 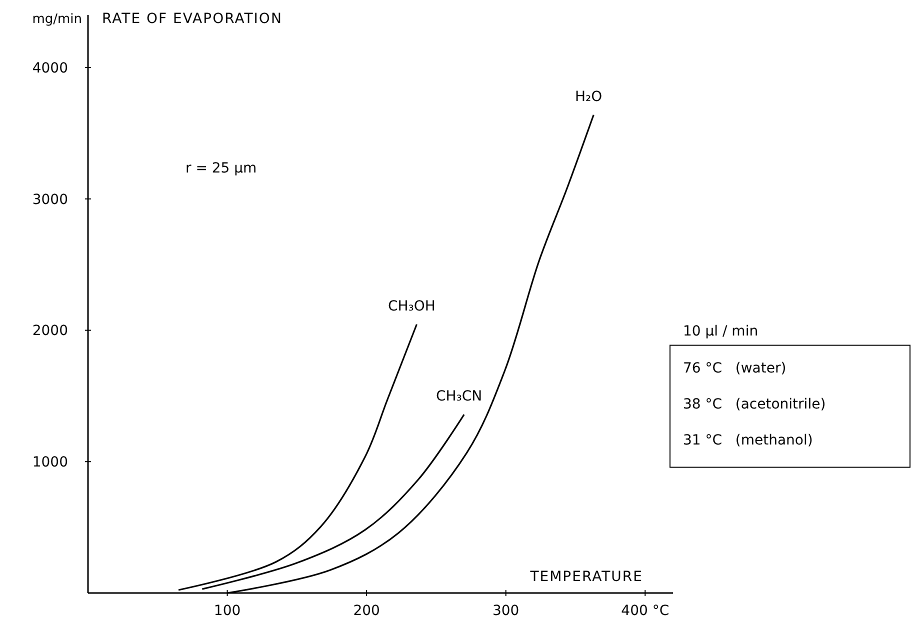 What do you see at coordinates (57, 19) in the screenshot?
I see `y-axis-title: mg/min` at bounding box center [57, 19].